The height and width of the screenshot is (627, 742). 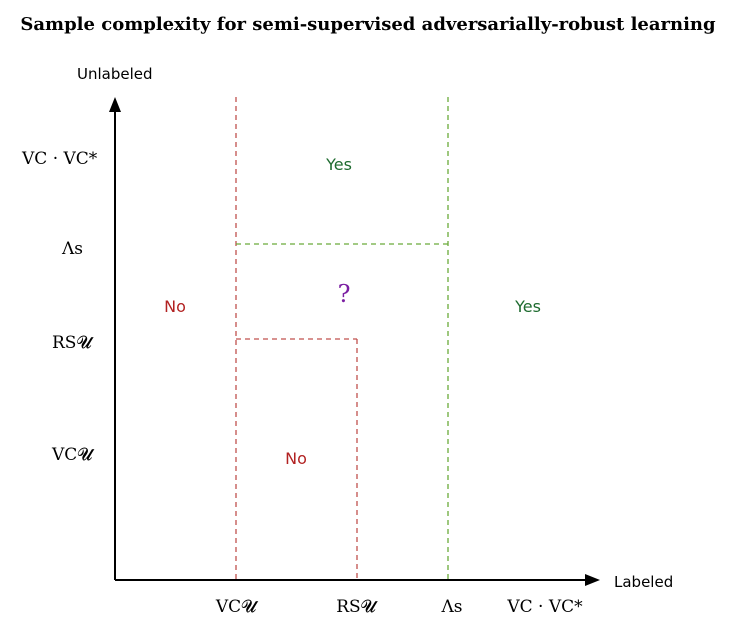 I want to click on y-tick-rs-u: RS𝓤, so click(x=73, y=343).